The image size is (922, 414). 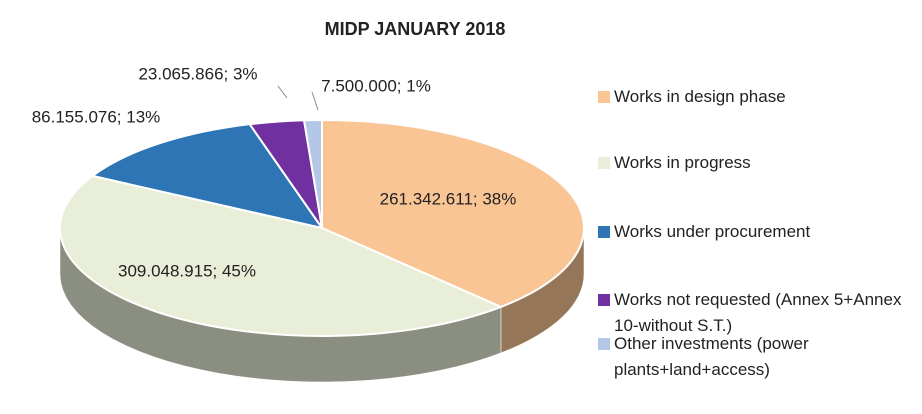 What do you see at coordinates (376, 85) in the screenshot?
I see `data-label: 7.500.000; 1%` at bounding box center [376, 85].